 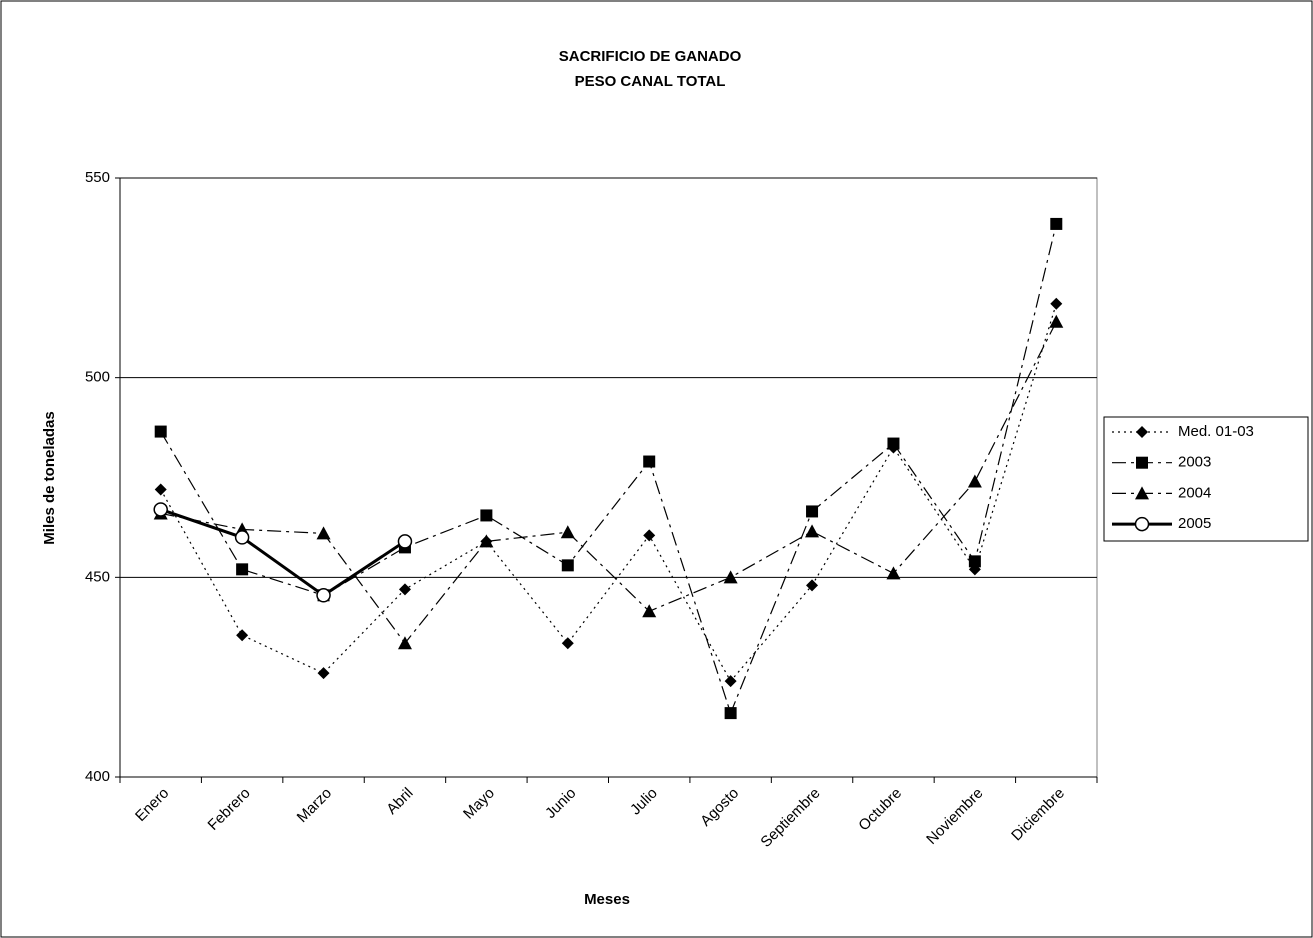 What do you see at coordinates (1194, 523) in the screenshot?
I see `legend-label: 2005` at bounding box center [1194, 523].